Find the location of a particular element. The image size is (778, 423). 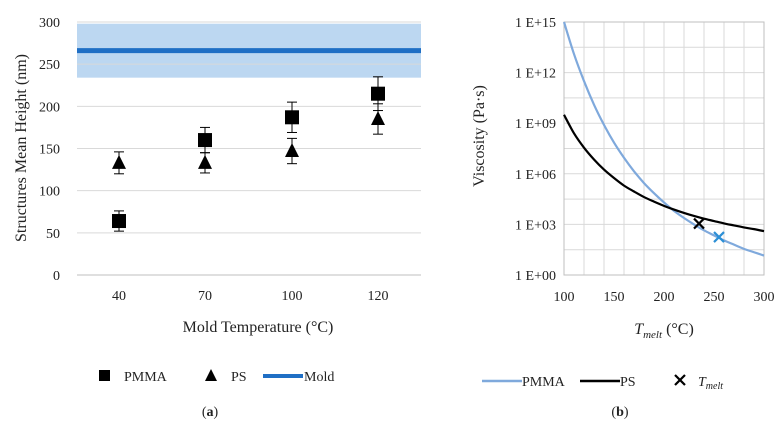

legend-mold-label: Mold is located at coordinates (319, 377).